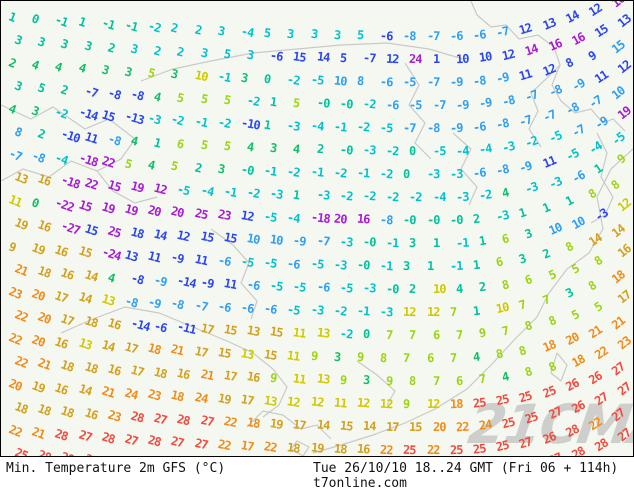 This screenshot has height=491, width=634. I want to click on temp-value: 2, so click(319, 149).